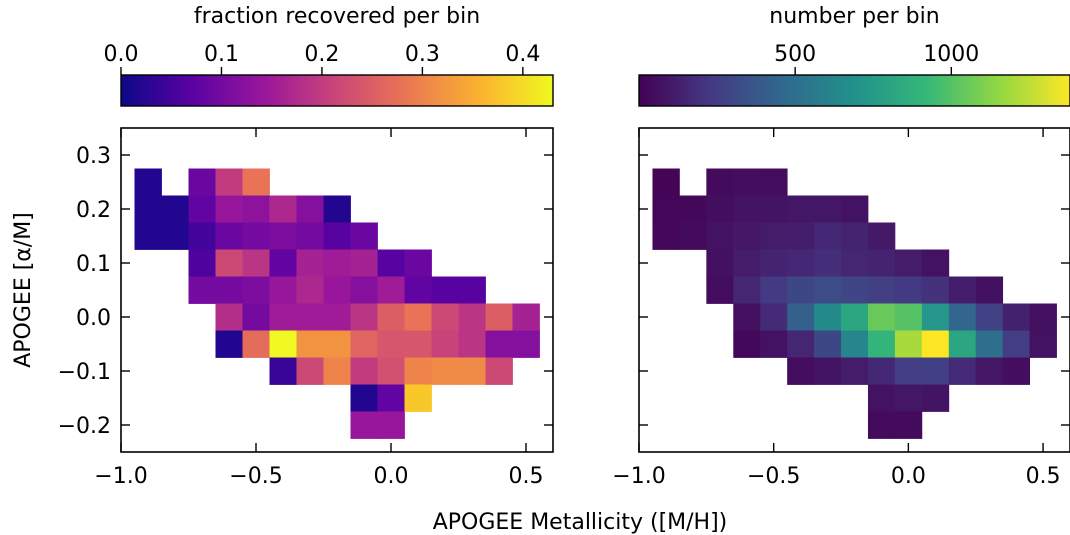 The height and width of the screenshot is (535, 1070). What do you see at coordinates (526, 476) in the screenshot?
I see `x-tick-label: 0.5` at bounding box center [526, 476].